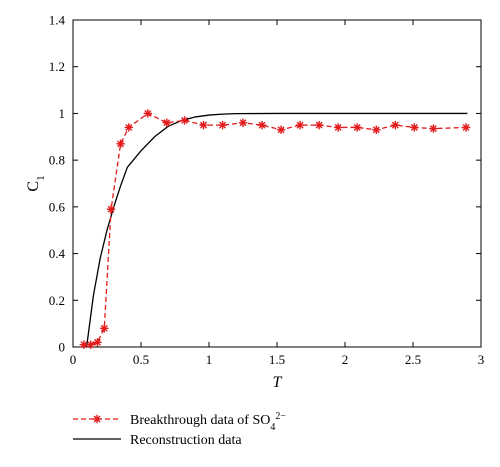 This screenshot has height=467, width=500. I want to click on legend-label-breakthrough: Breakthrough data of SO42−, so click(208, 422).